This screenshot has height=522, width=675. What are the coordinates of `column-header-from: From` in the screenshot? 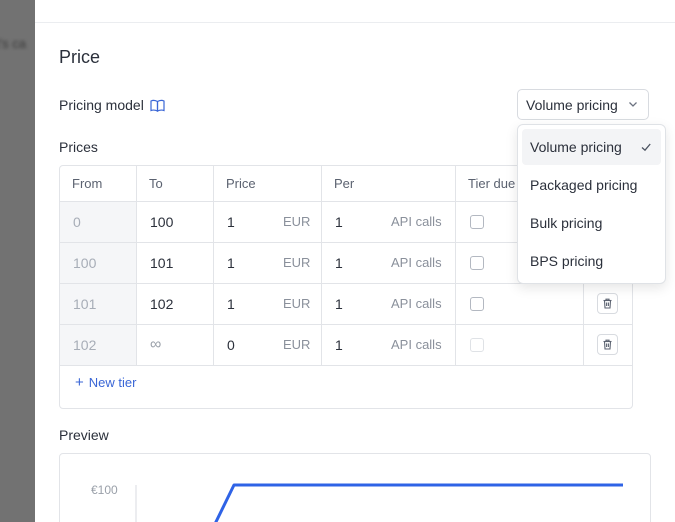 It's located at (98, 184).